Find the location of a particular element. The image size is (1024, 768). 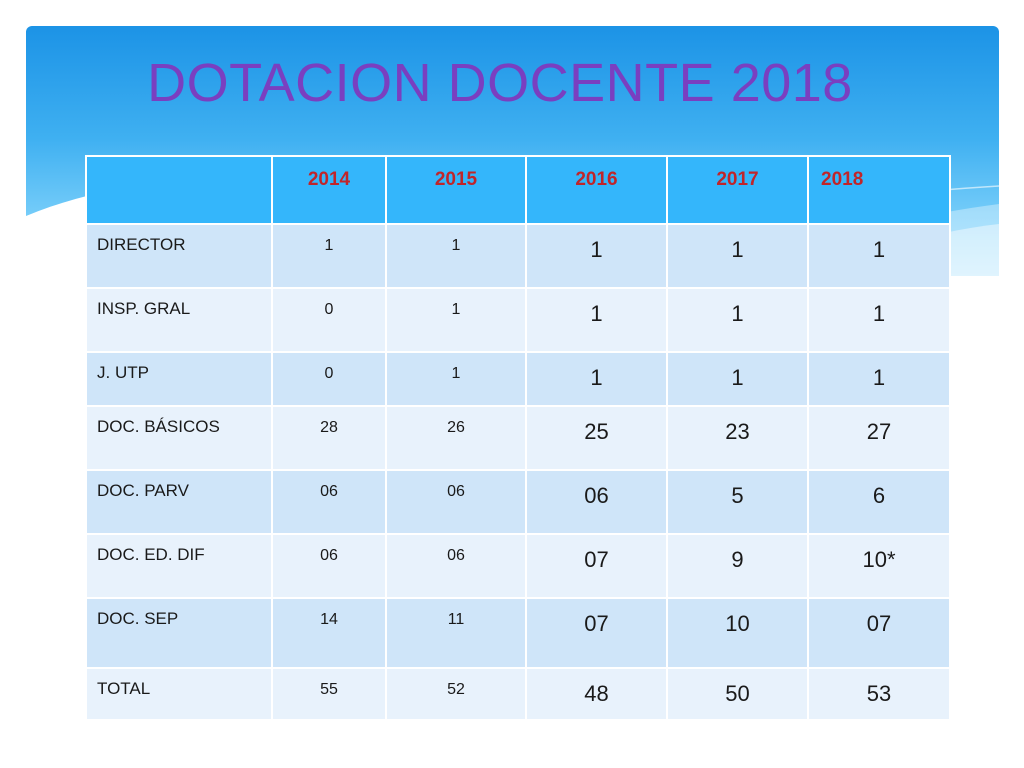

header-row: 2014 2015 2016 2017 2018 is located at coordinates (518, 190).